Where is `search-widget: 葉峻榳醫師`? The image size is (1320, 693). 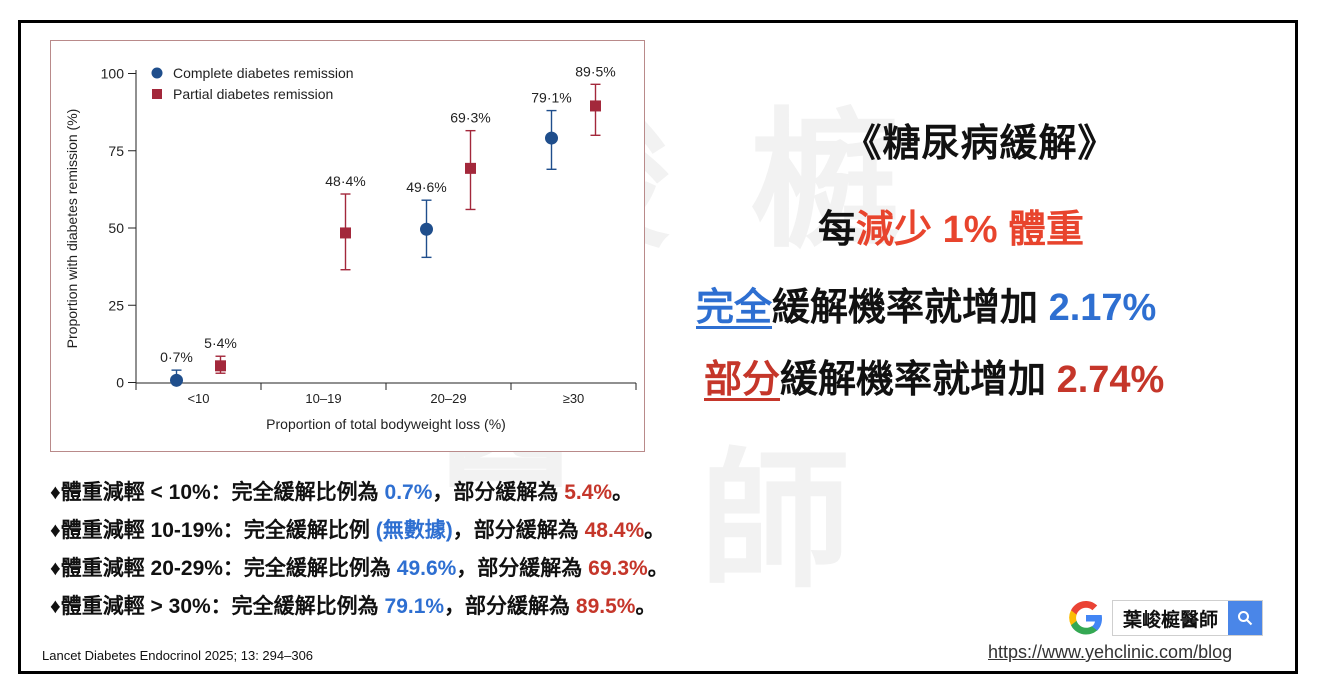 search-widget: 葉峻榳醫師 is located at coordinates (1165, 618).